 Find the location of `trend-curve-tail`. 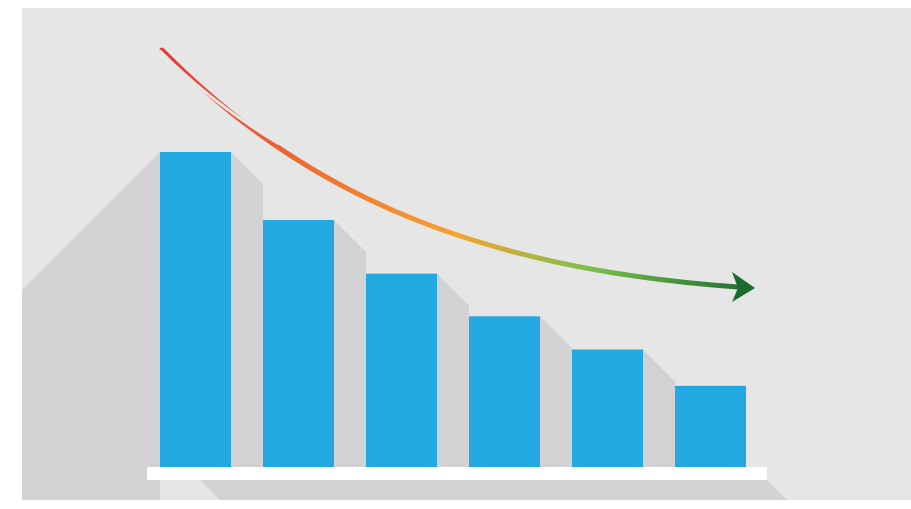

trend-curve-tail is located at coordinates (219, 97).